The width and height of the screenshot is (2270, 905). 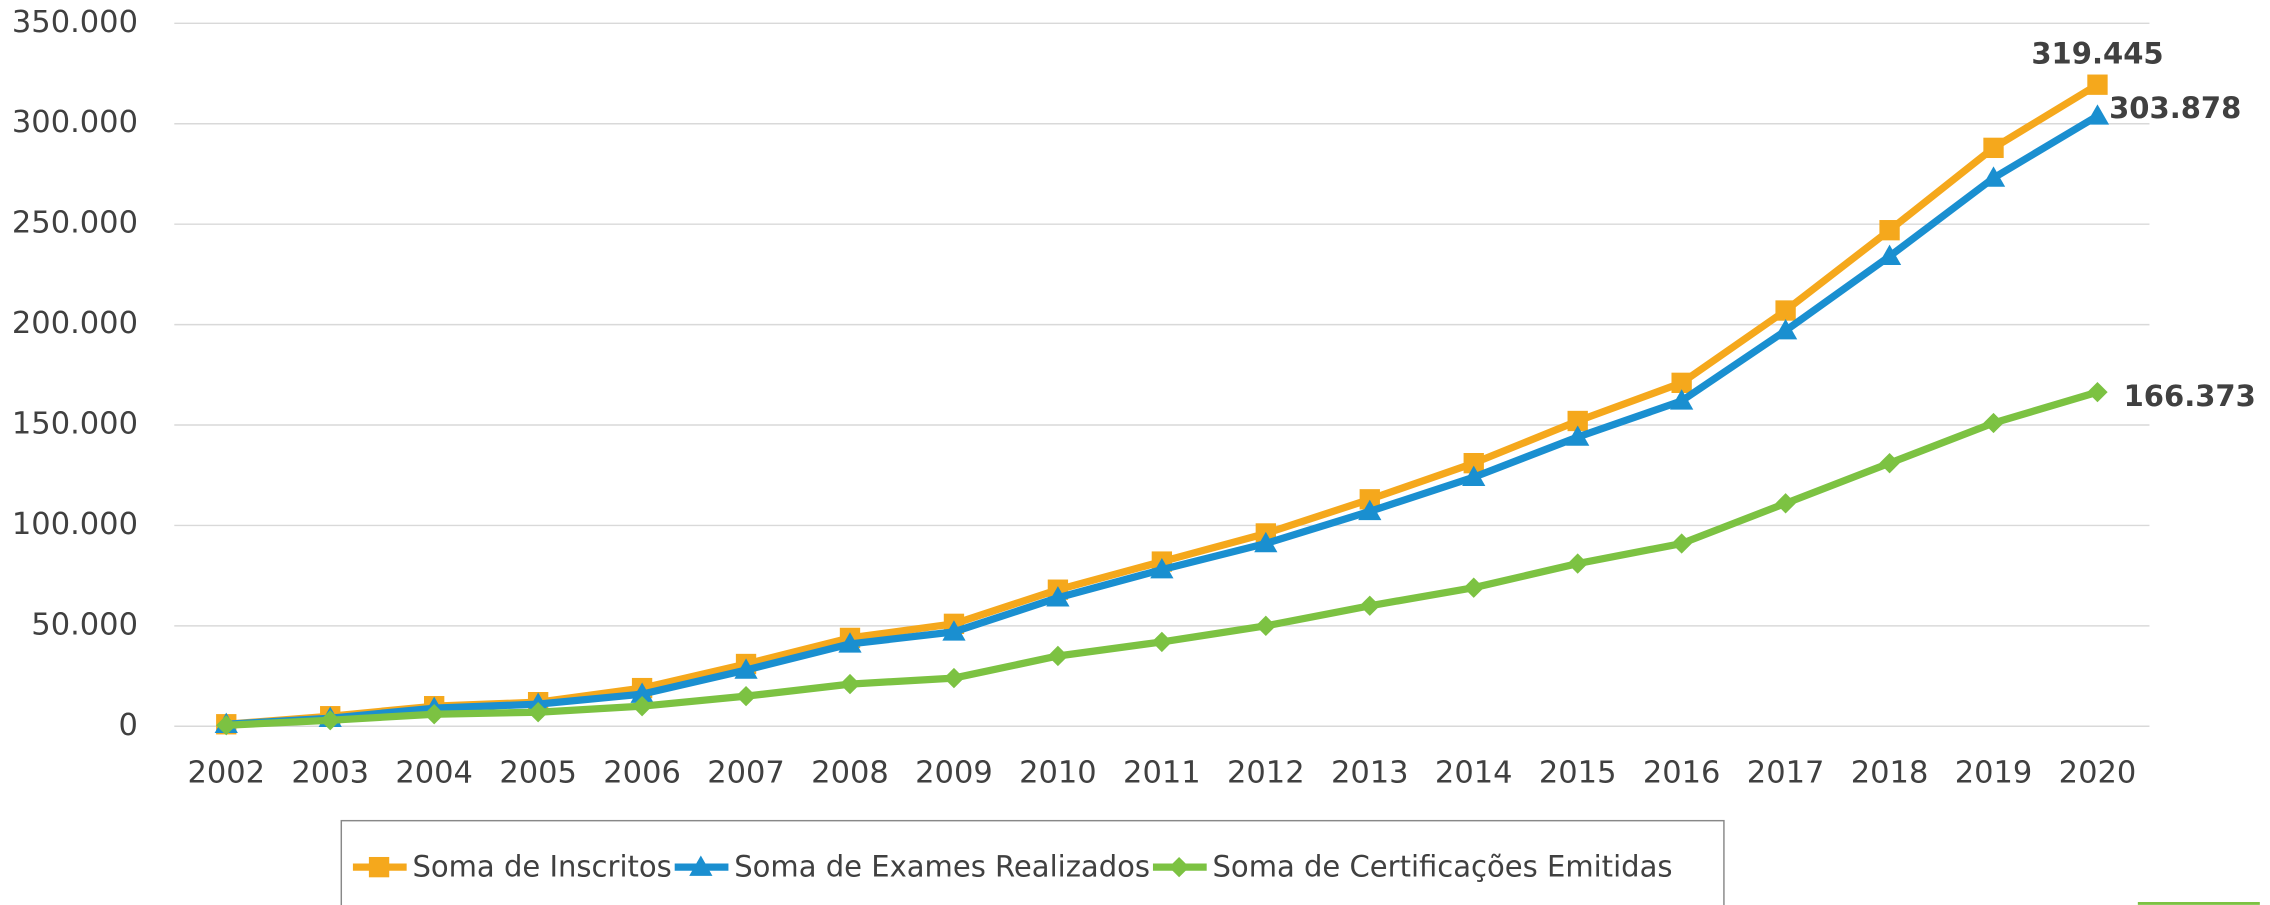 What do you see at coordinates (434, 773) in the screenshot?
I see `x-tick-label: 2004` at bounding box center [434, 773].